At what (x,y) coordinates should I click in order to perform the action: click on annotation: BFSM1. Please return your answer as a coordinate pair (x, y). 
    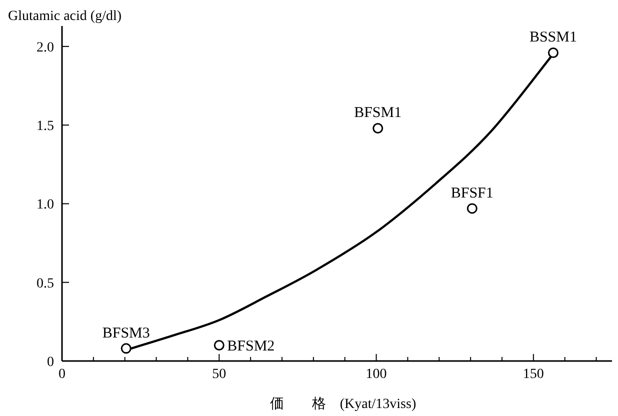
    Looking at the image, I should click on (378, 113).